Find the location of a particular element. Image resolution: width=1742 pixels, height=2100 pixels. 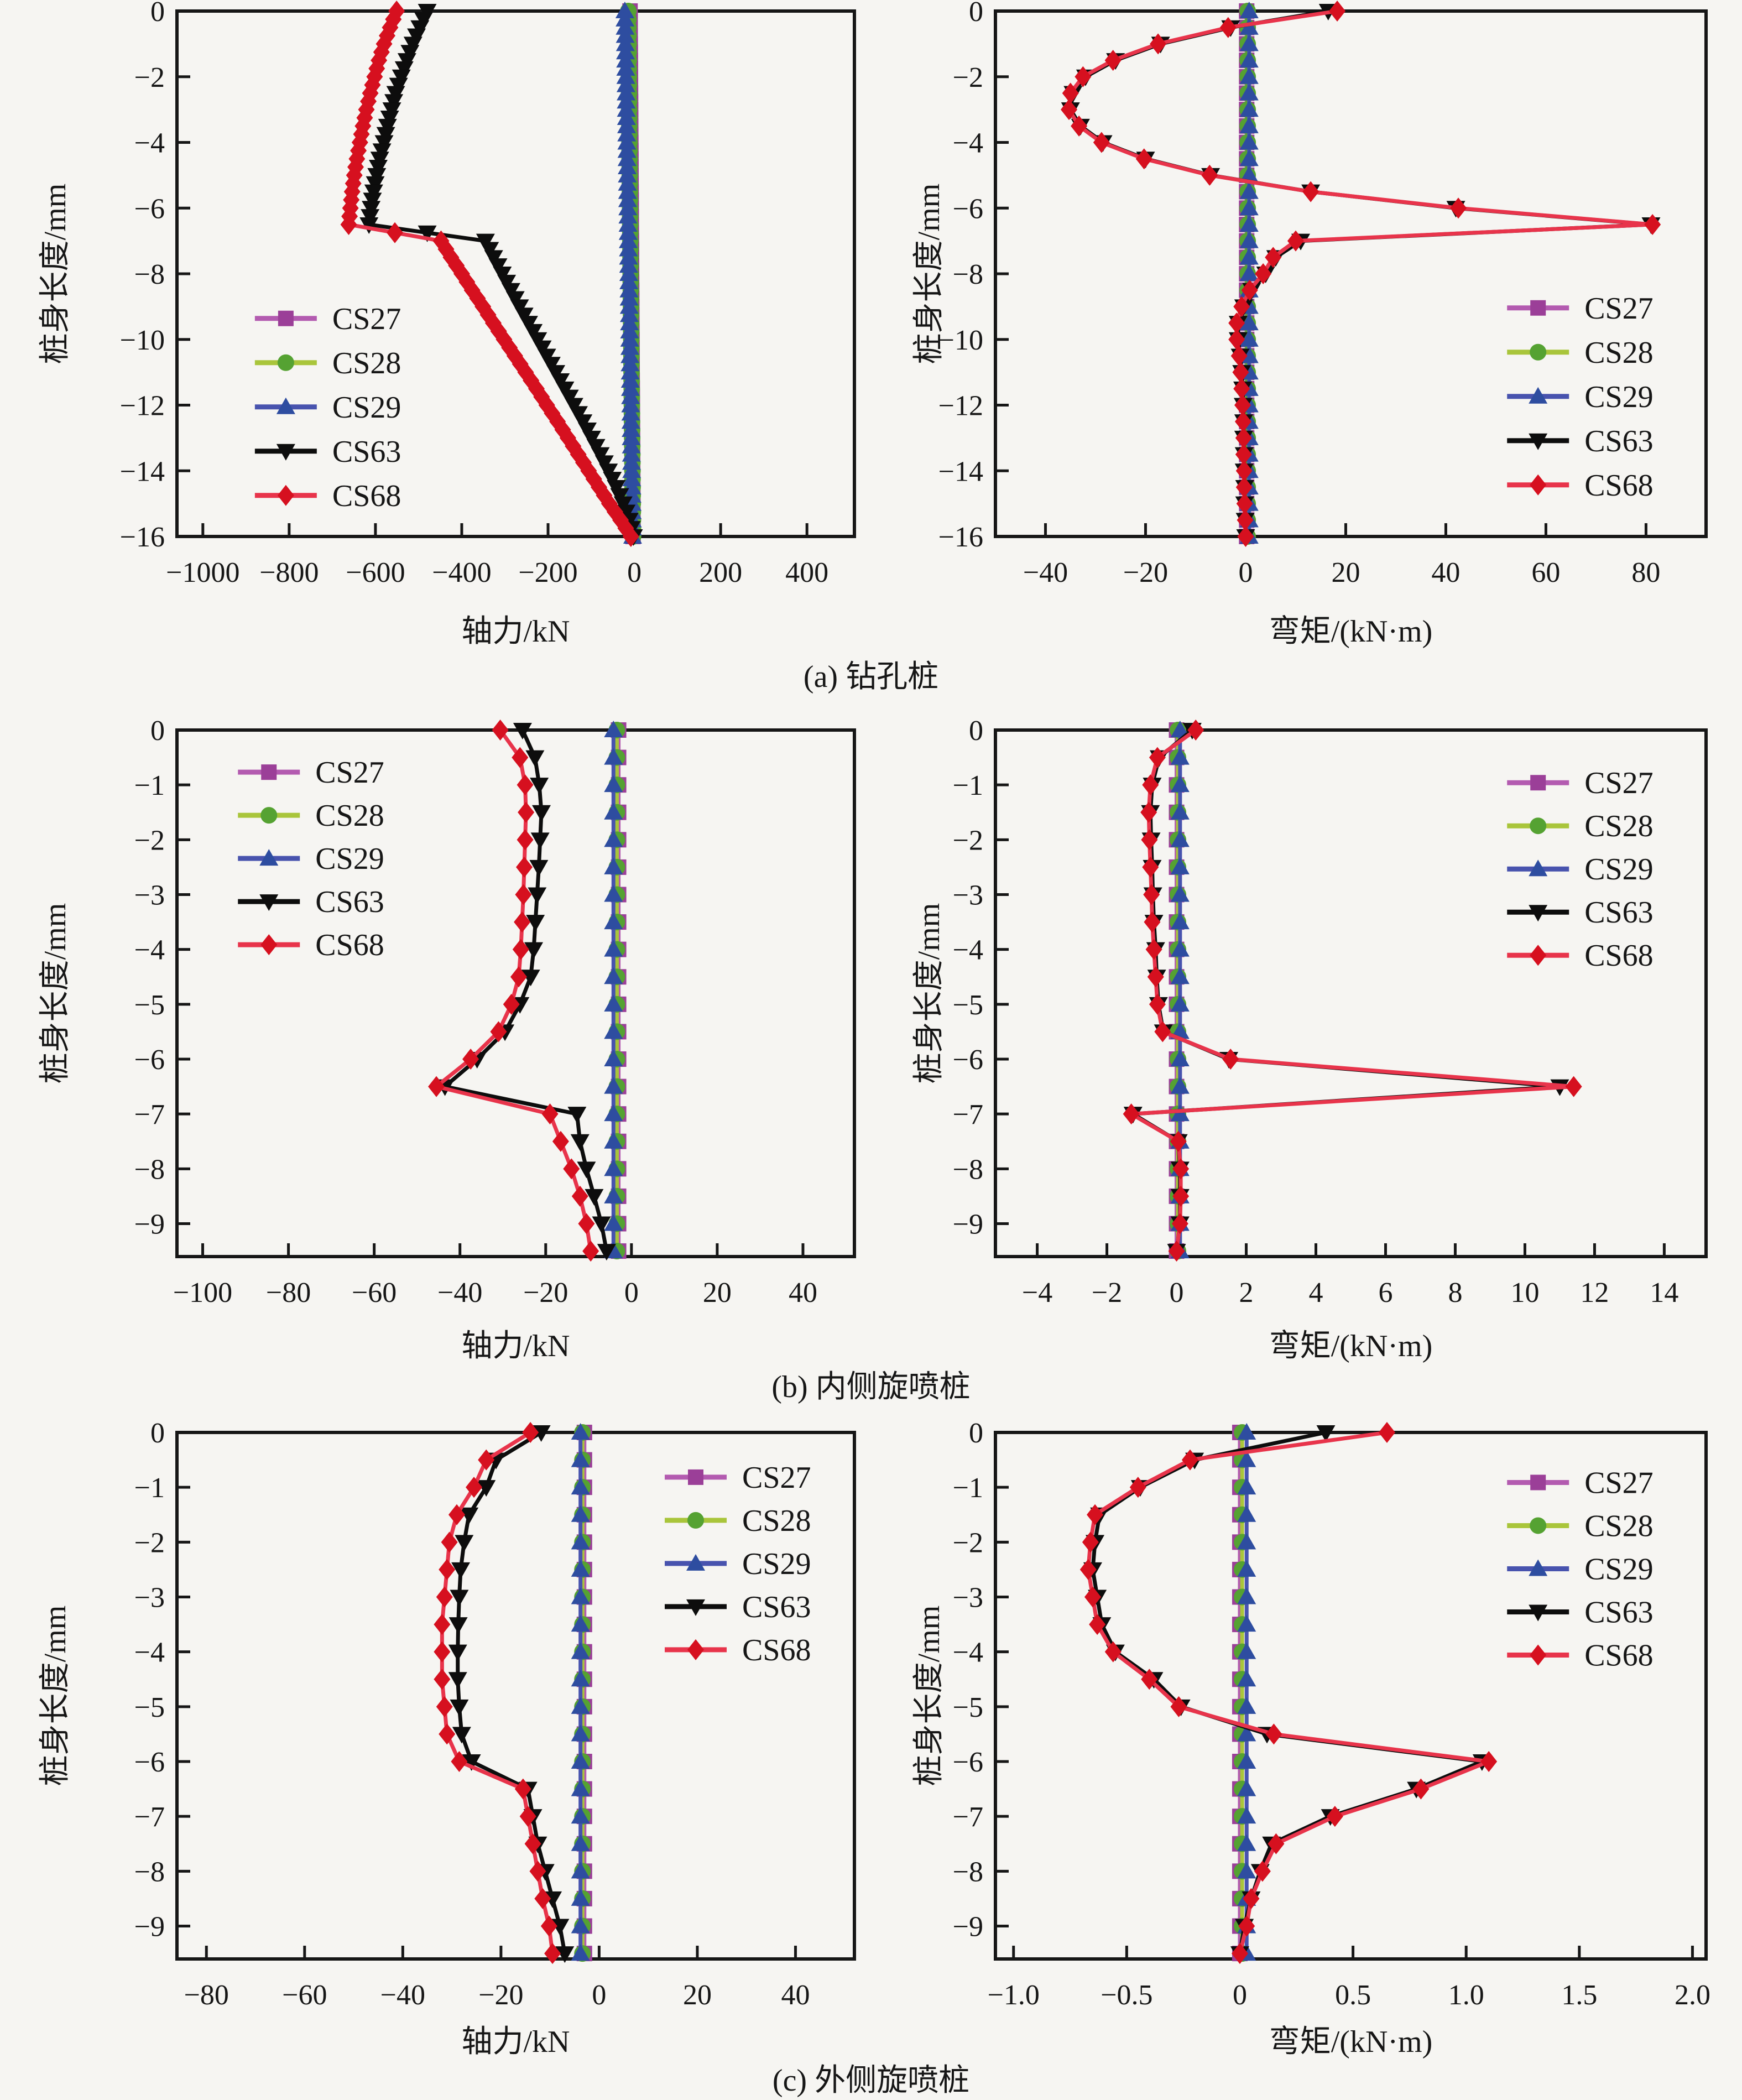

x-tick-label: −600 is located at coordinates (375, 572).